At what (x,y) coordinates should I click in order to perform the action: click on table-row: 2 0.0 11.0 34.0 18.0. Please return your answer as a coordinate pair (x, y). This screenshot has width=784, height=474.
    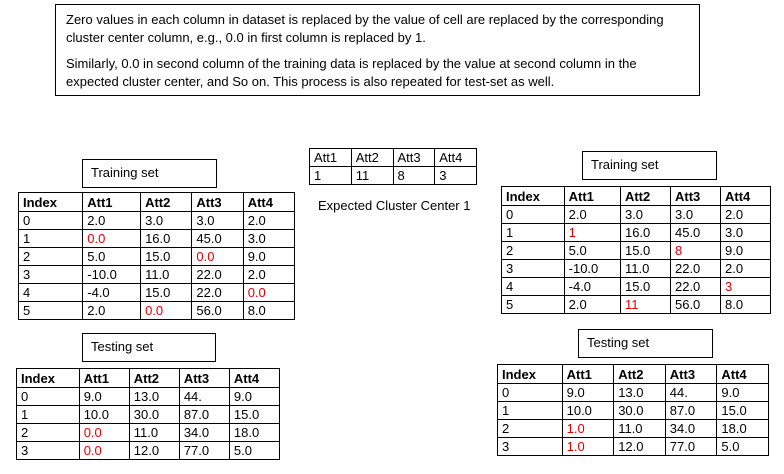
    Looking at the image, I should click on (148, 432).